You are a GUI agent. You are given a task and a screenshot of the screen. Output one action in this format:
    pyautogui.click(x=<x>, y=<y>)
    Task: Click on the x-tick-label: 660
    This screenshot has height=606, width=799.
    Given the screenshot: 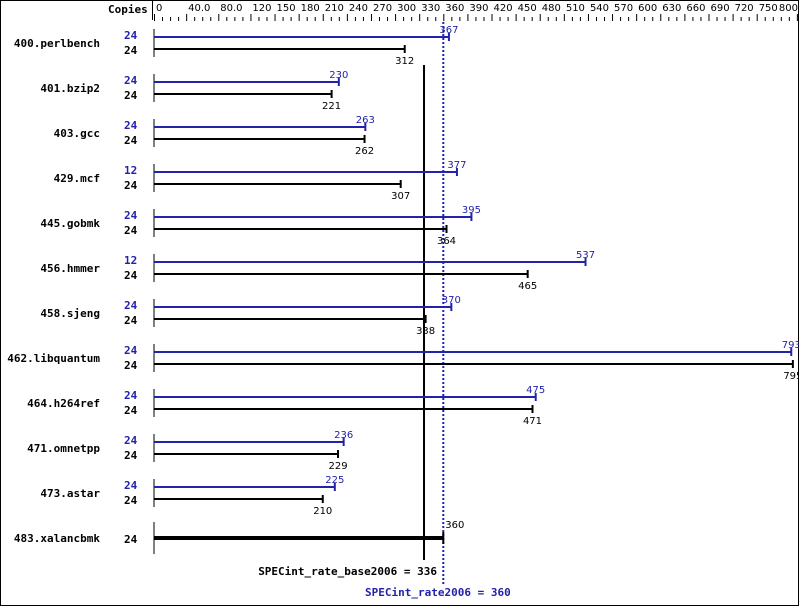 What is the action you would take?
    pyautogui.click(x=695, y=8)
    